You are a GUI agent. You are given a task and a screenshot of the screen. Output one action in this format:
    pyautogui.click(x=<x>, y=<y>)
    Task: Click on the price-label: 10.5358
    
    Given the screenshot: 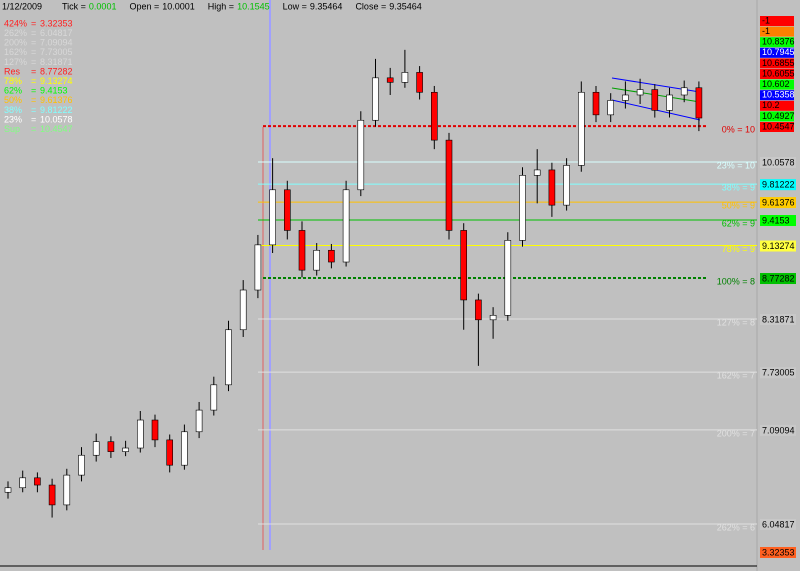 What is the action you would take?
    pyautogui.click(x=778, y=95)
    